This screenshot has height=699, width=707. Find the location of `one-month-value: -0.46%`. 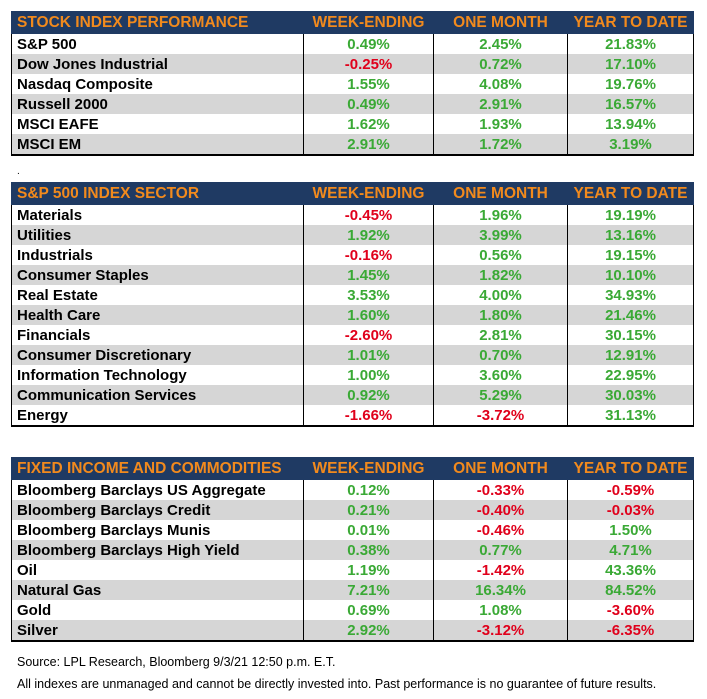

one-month-value: -0.46% is located at coordinates (500, 530).